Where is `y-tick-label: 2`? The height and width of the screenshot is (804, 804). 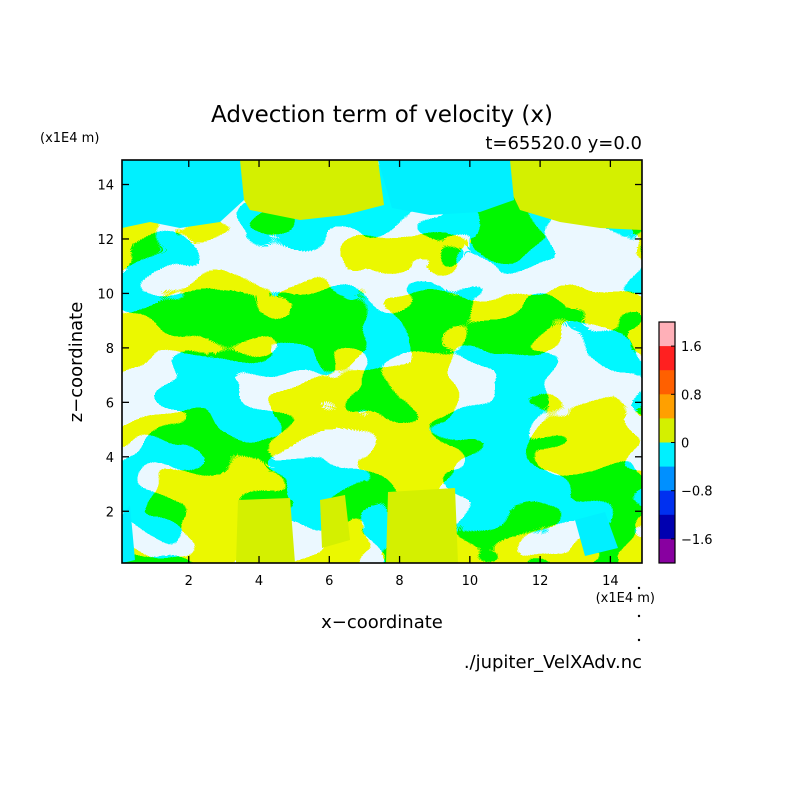 y-tick-label: 2 is located at coordinates (110, 512).